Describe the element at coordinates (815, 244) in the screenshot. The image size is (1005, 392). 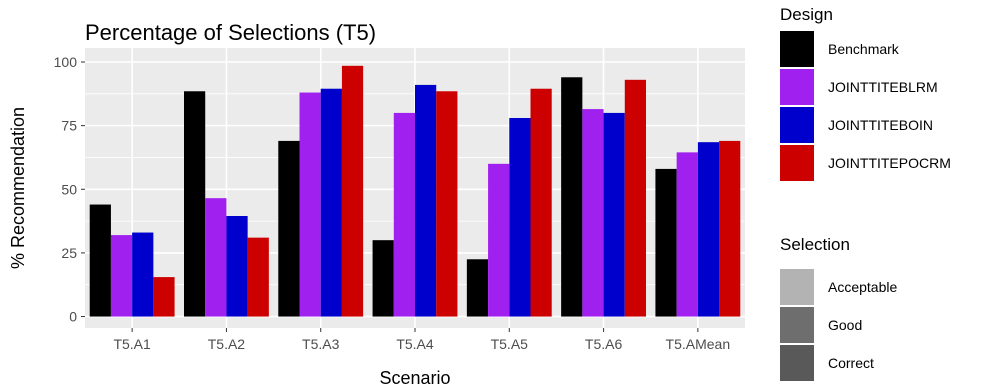
I see `legend-selection-title: Selection` at that location.